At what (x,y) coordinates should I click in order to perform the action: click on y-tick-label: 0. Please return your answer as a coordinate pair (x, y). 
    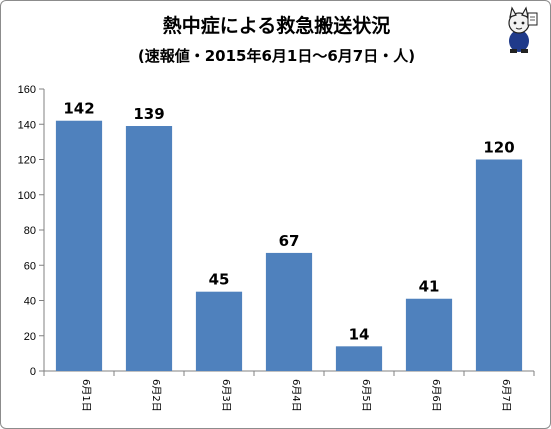
    Looking at the image, I should click on (33, 372).